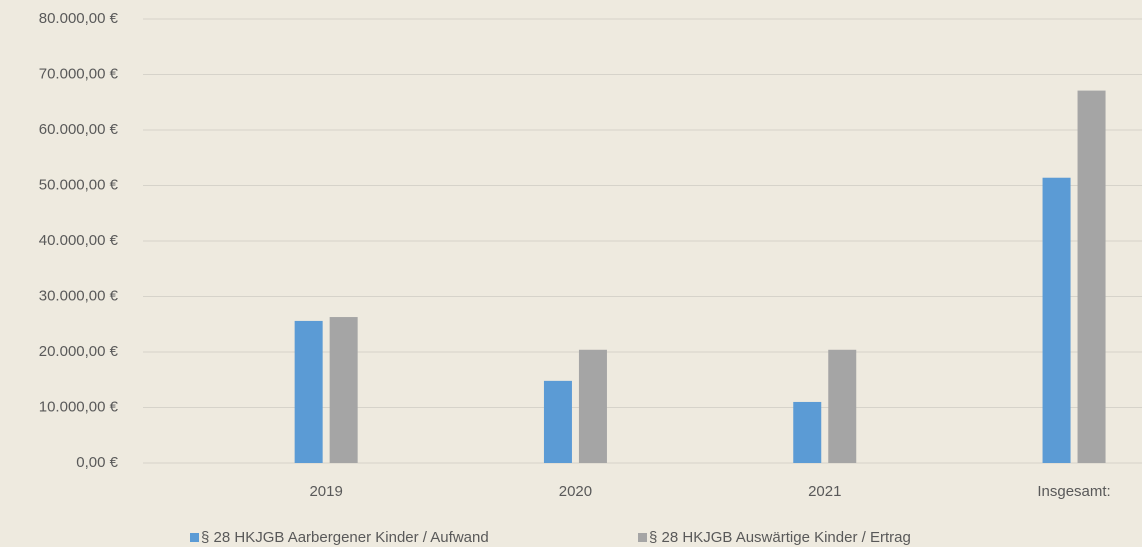  I want to click on x-tick-label: 2020, so click(575, 491).